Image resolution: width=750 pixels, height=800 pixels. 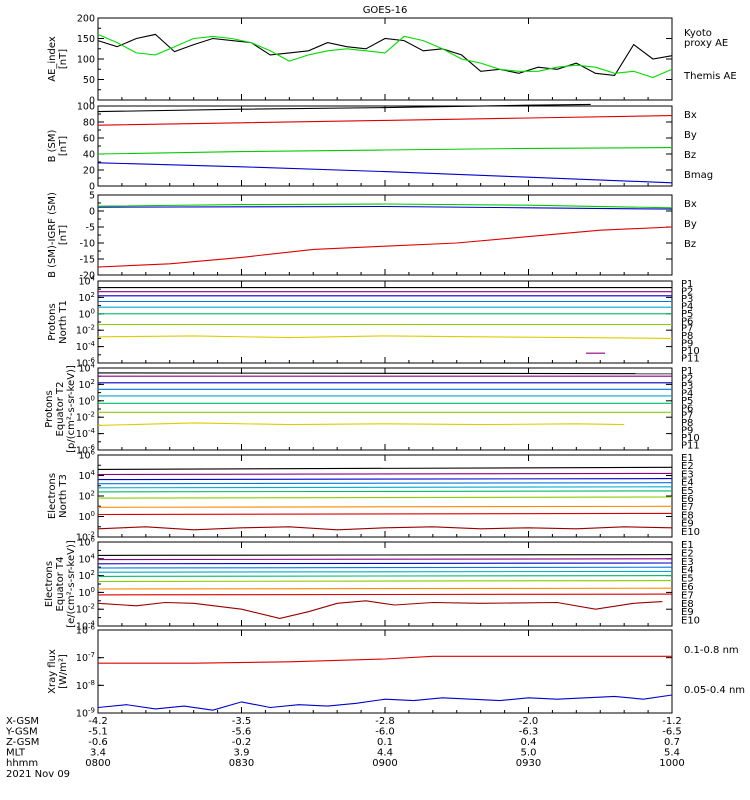 What do you see at coordinates (52, 671) in the screenshot?
I see `y-axis-label: Xray flux` at bounding box center [52, 671].